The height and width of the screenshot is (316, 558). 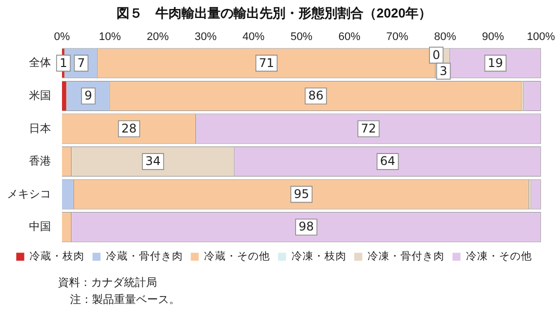 I want to click on data-label: 95, so click(x=302, y=193).